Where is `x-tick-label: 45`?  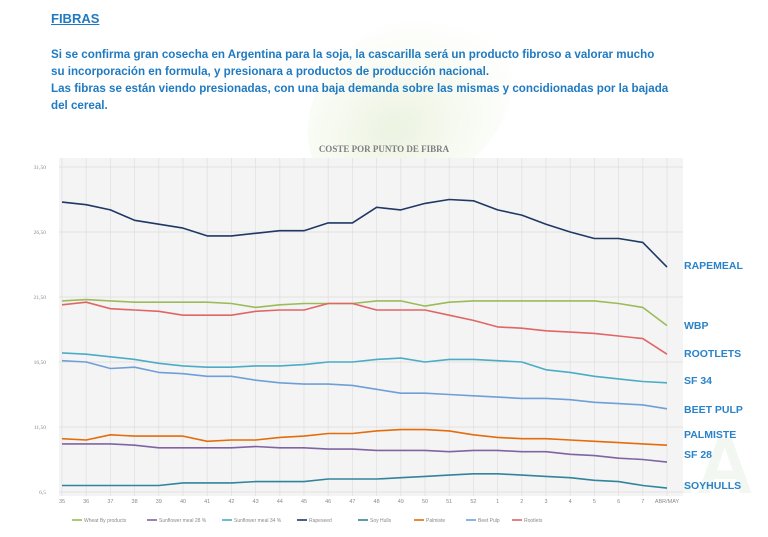
x-tick-label: 45 is located at coordinates (304, 502).